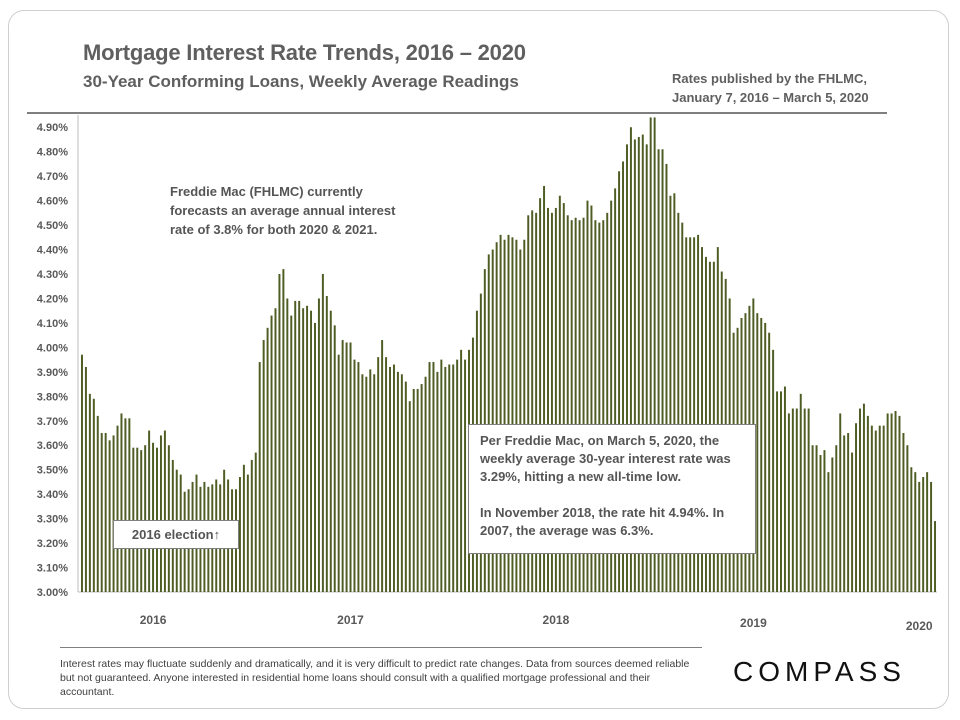 The height and width of the screenshot is (720, 960). What do you see at coordinates (381, 647) in the screenshot?
I see `footer-divider` at bounding box center [381, 647].